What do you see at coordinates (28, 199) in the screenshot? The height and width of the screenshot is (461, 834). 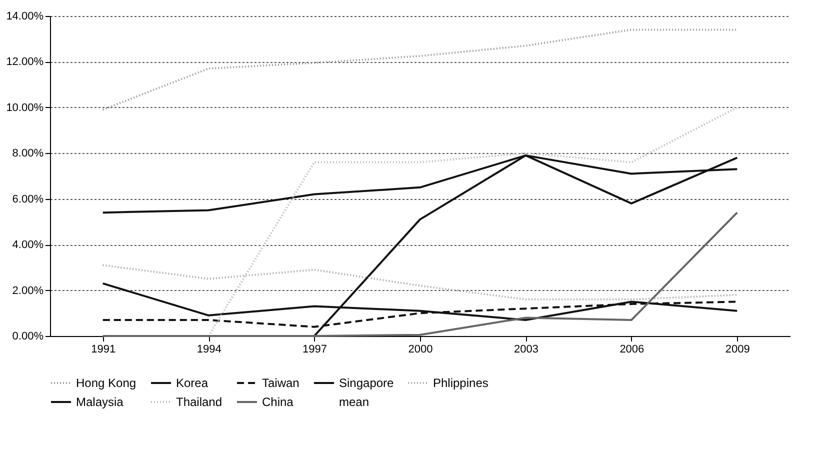 I see `y-tick-label: 6.00%` at bounding box center [28, 199].